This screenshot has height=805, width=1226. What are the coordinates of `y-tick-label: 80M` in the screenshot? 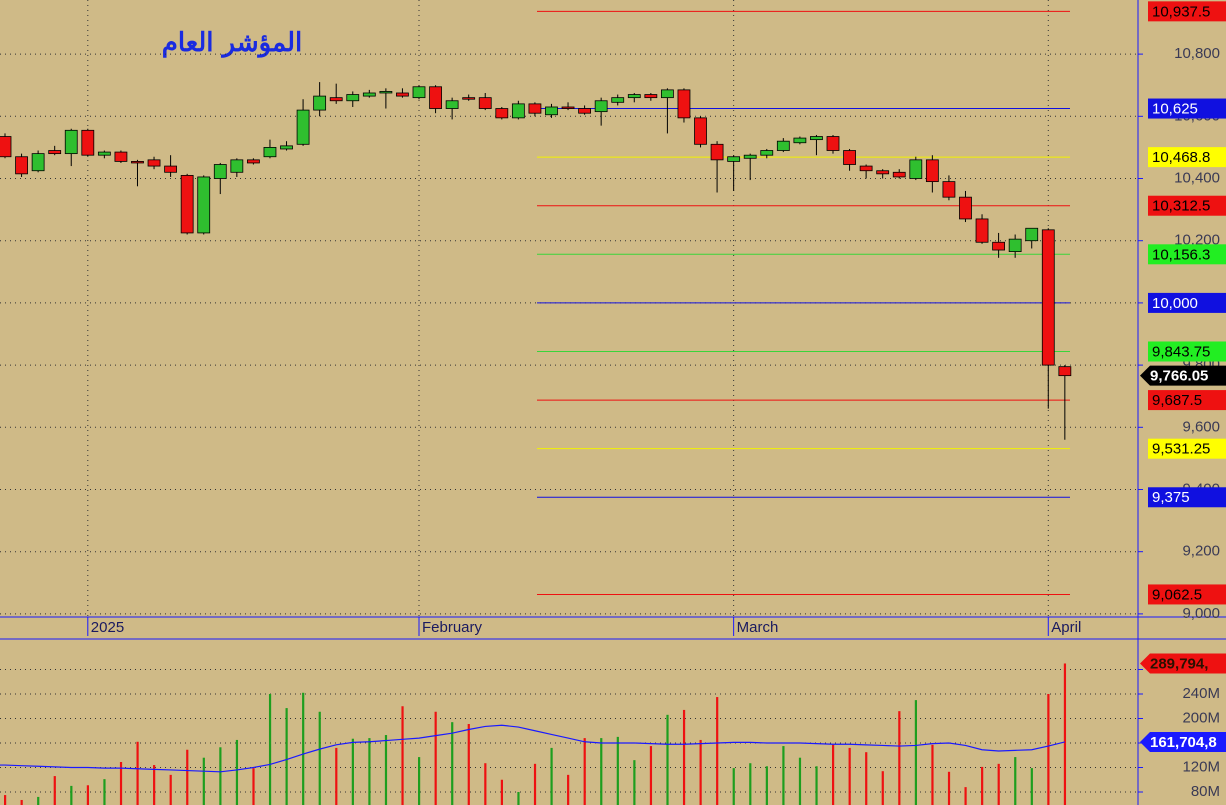 It's located at (1205, 791).